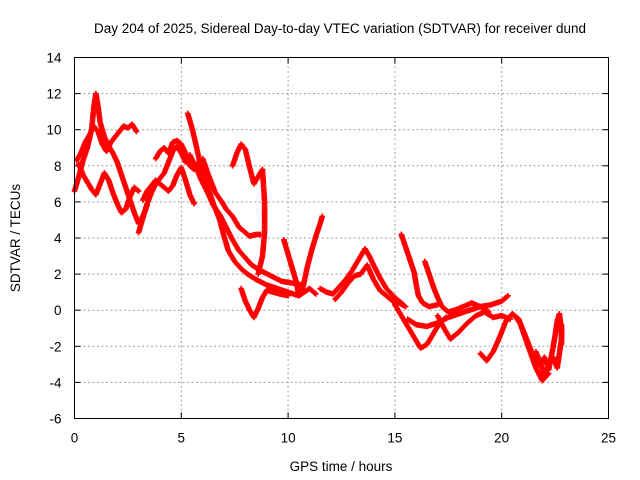 The height and width of the screenshot is (480, 640). I want to click on x-tick-label: 10, so click(288, 438).